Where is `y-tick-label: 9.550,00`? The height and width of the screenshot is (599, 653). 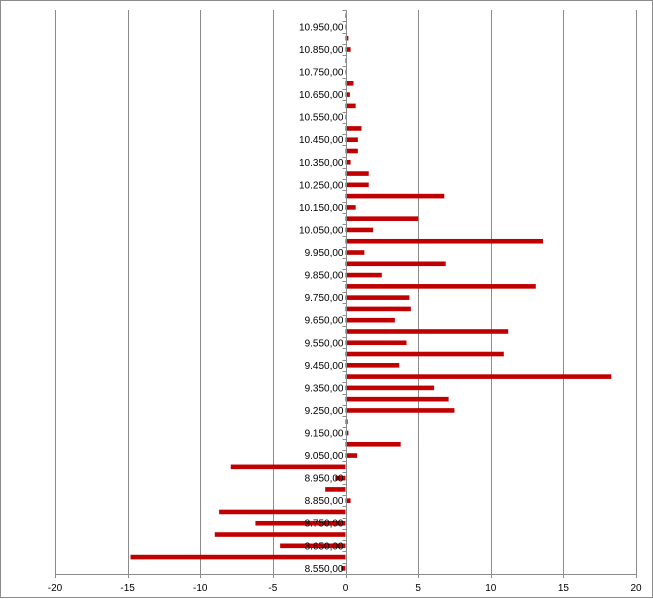 y-tick-label: 9.550,00 is located at coordinates (324, 343).